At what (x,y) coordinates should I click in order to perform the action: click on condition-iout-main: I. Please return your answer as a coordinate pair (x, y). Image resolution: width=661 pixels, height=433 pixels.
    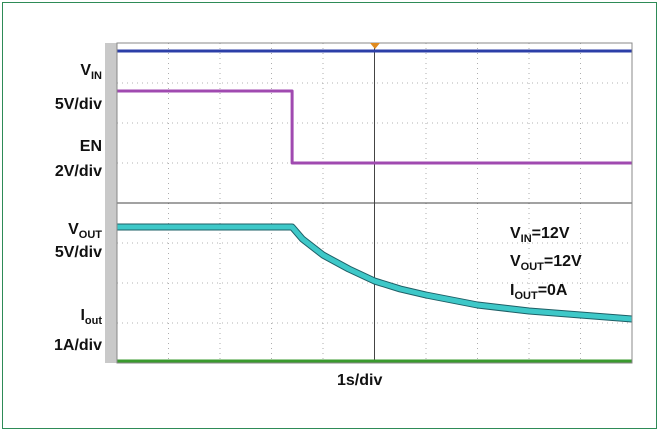
    Looking at the image, I should click on (512, 290).